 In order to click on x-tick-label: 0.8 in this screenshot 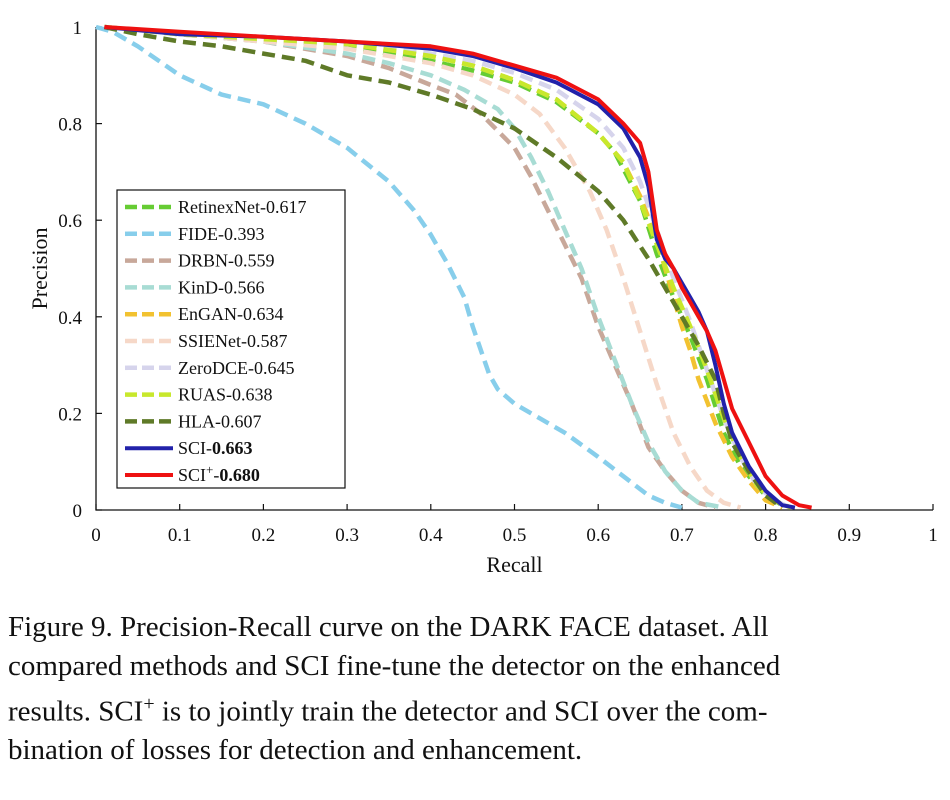, I will do `click(766, 535)`.